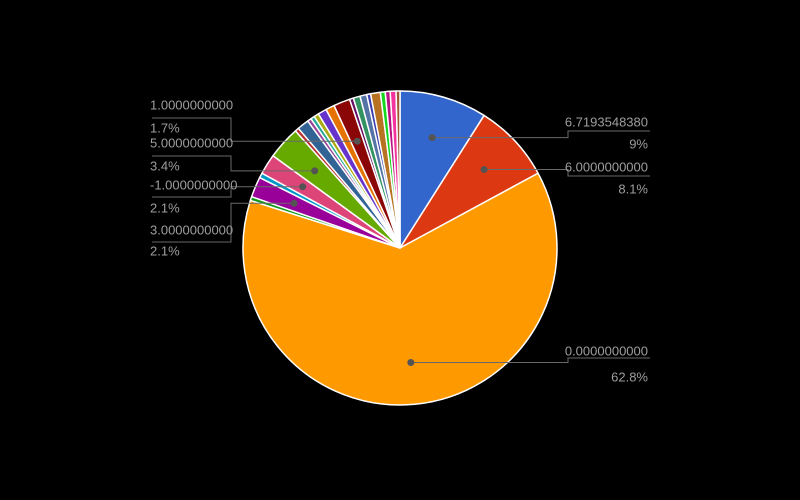 This screenshot has height=500, width=800. I want to click on slice-percent-label-3.0000000000: 2.1%, so click(165, 251).